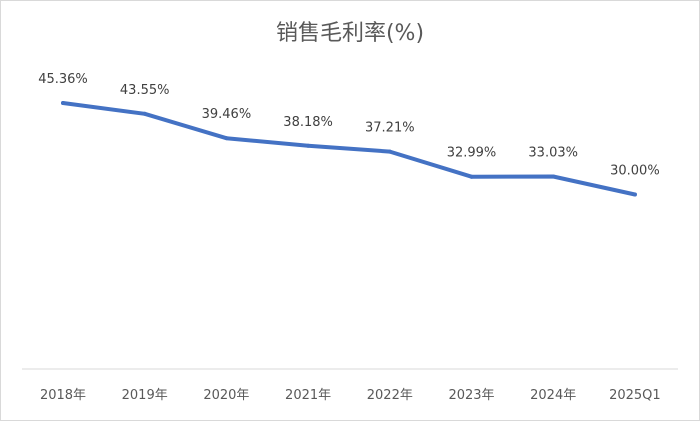 The height and width of the screenshot is (421, 700). I want to click on data-label: 32.99%, so click(472, 153).